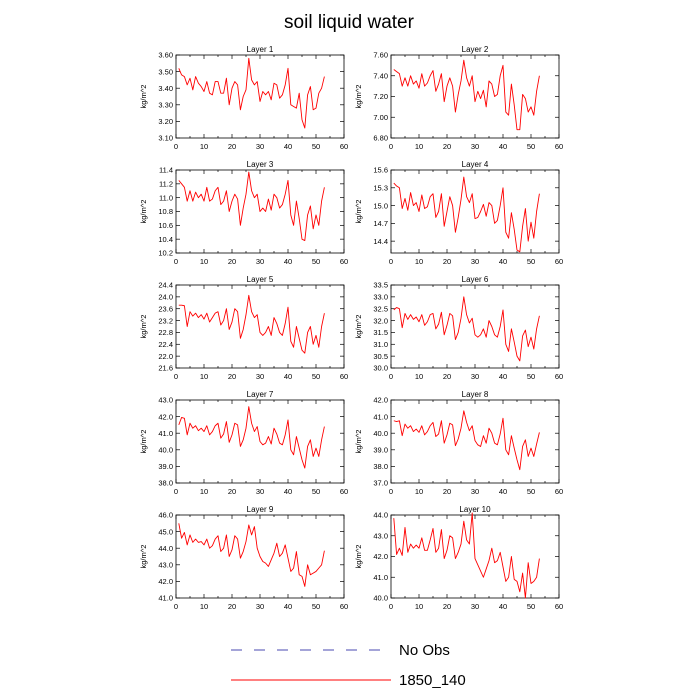 The height and width of the screenshot is (700, 700). What do you see at coordinates (165, 548) in the screenshot?
I see `y-tick-label: 44.0` at bounding box center [165, 548].